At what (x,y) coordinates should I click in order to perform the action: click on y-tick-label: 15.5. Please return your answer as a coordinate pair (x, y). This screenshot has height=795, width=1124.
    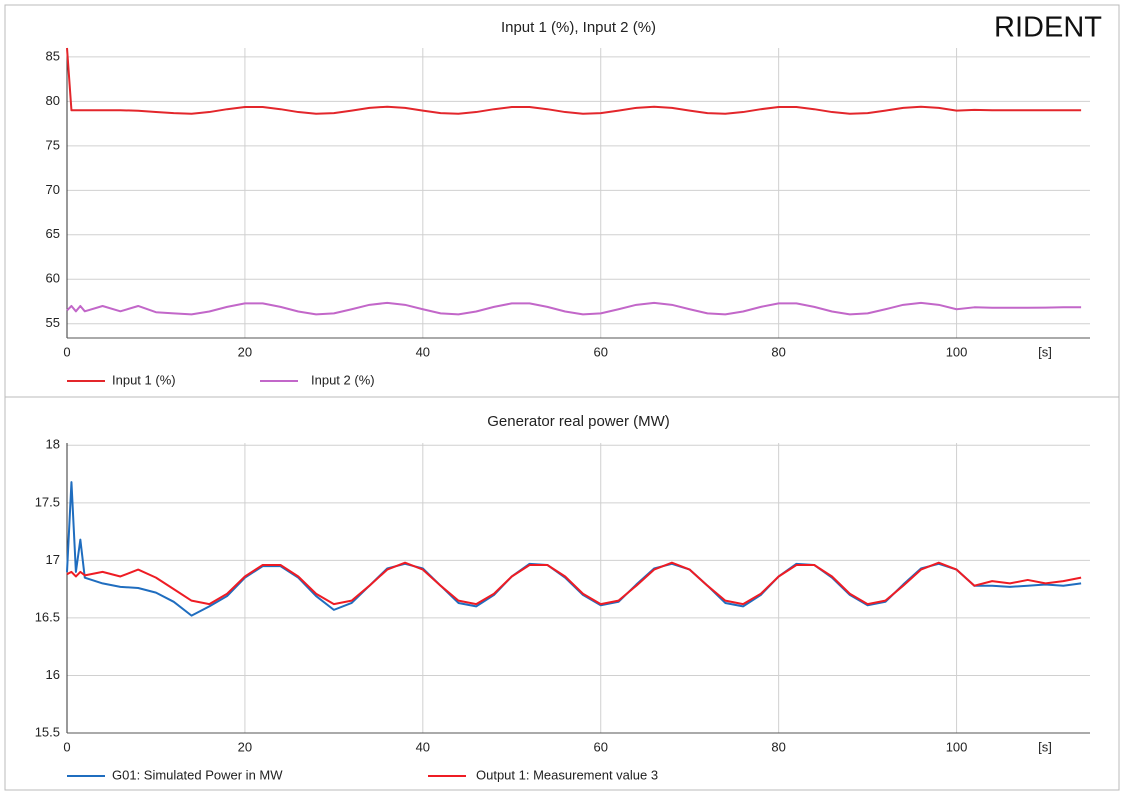
    Looking at the image, I should click on (47, 731).